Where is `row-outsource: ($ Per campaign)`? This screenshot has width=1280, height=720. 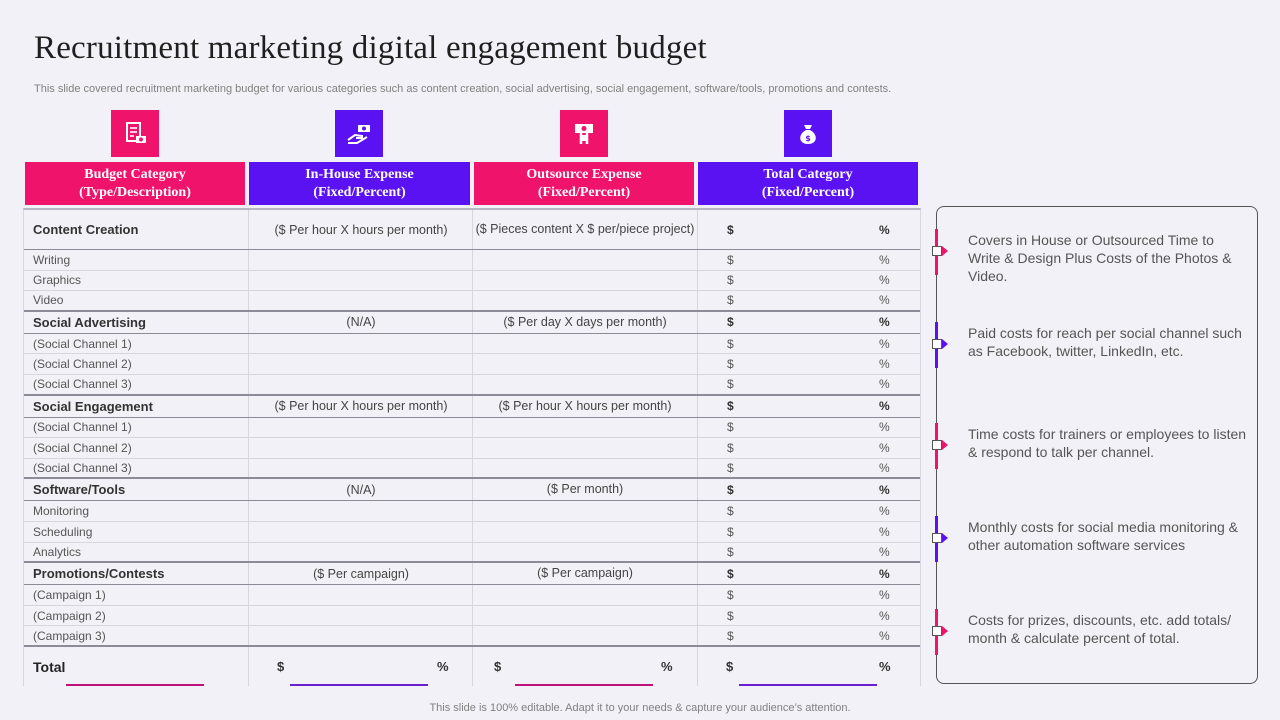
row-outsource: ($ Per campaign) is located at coordinates (585, 573).